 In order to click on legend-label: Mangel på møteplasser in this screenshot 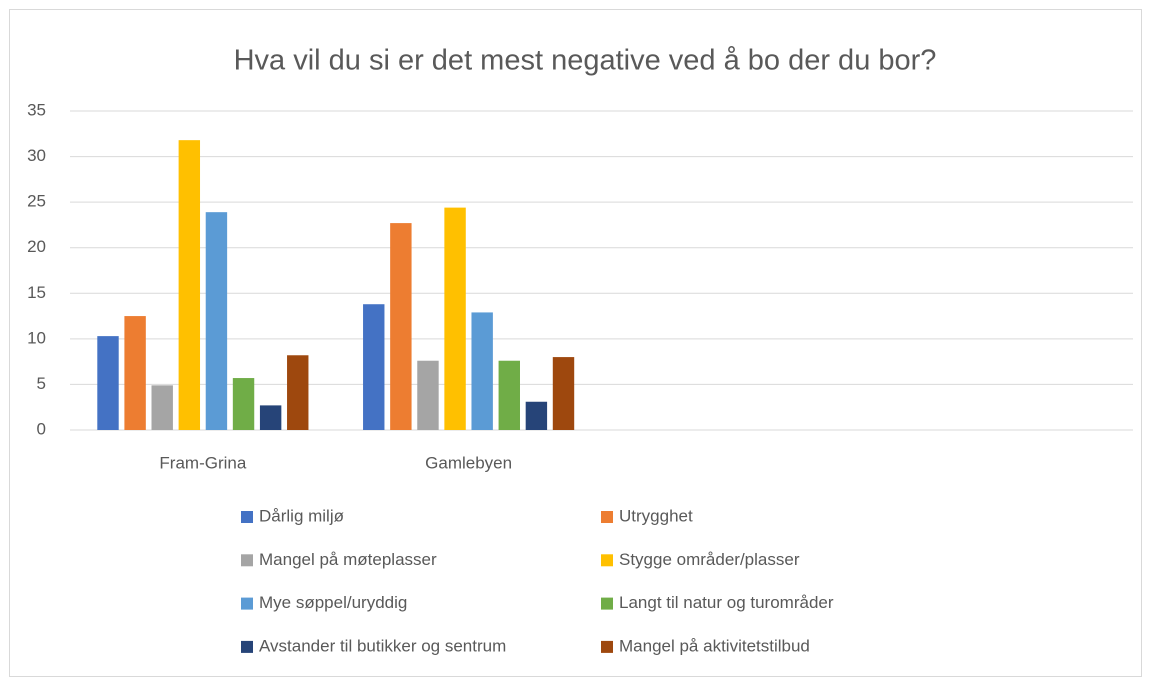, I will do `click(348, 559)`.